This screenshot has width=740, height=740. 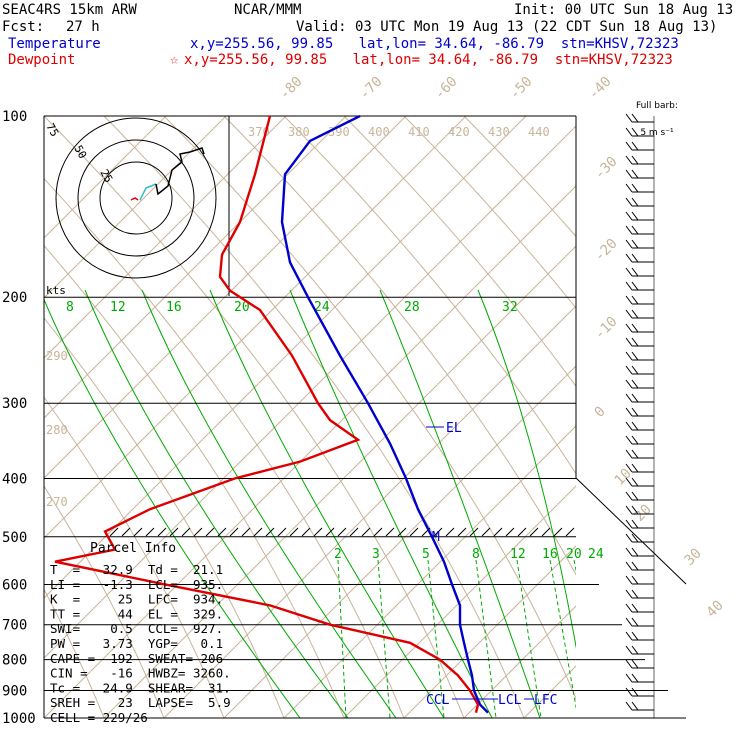 I want to click on mixing-ratio-label-lower: 24, so click(x=596, y=554).